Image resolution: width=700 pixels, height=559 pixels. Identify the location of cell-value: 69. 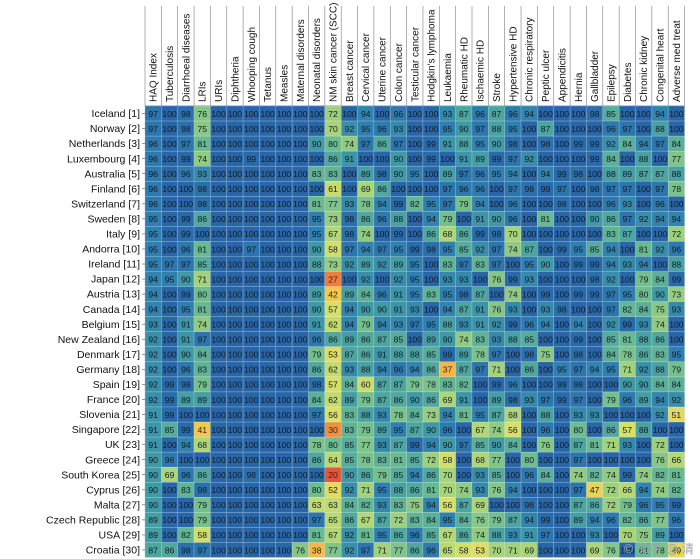
(170, 475).